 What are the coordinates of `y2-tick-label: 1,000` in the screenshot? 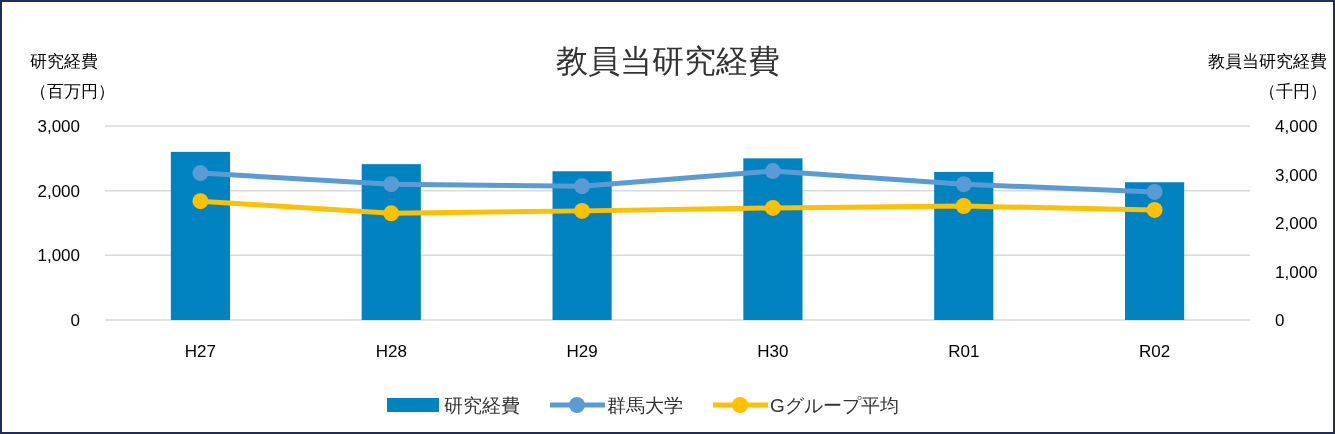 It's located at (1296, 272).